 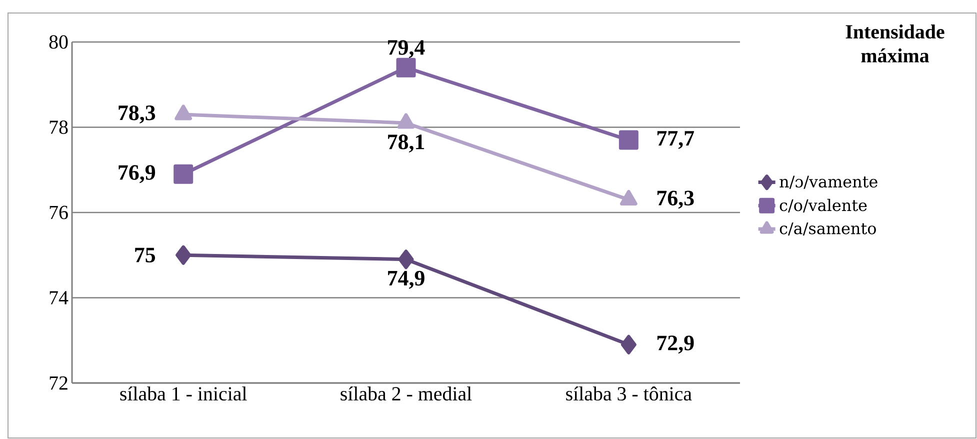 What do you see at coordinates (675, 140) in the screenshot?
I see `data-label: 77,7` at bounding box center [675, 140].